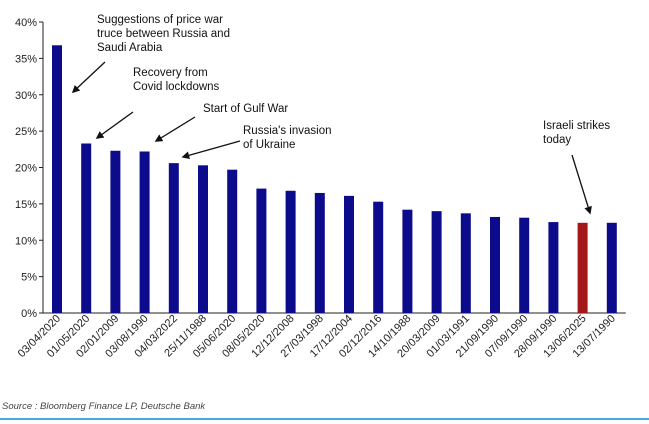  I want to click on annotation-text: today, so click(557, 140).